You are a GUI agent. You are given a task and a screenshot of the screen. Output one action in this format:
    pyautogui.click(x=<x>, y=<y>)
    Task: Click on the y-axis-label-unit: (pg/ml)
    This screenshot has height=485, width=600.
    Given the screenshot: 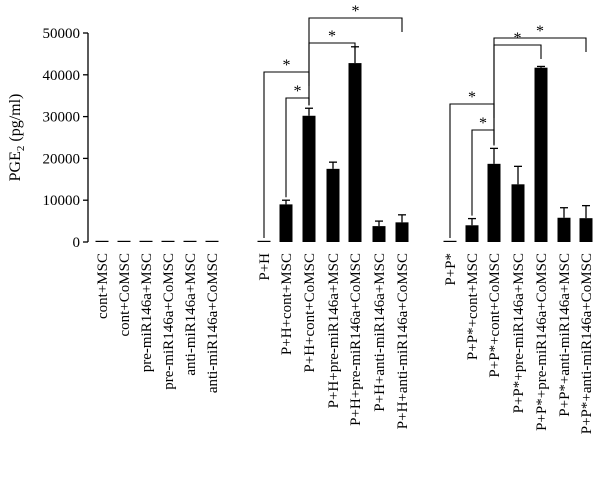 What is the action you would take?
    pyautogui.click(x=15, y=120)
    